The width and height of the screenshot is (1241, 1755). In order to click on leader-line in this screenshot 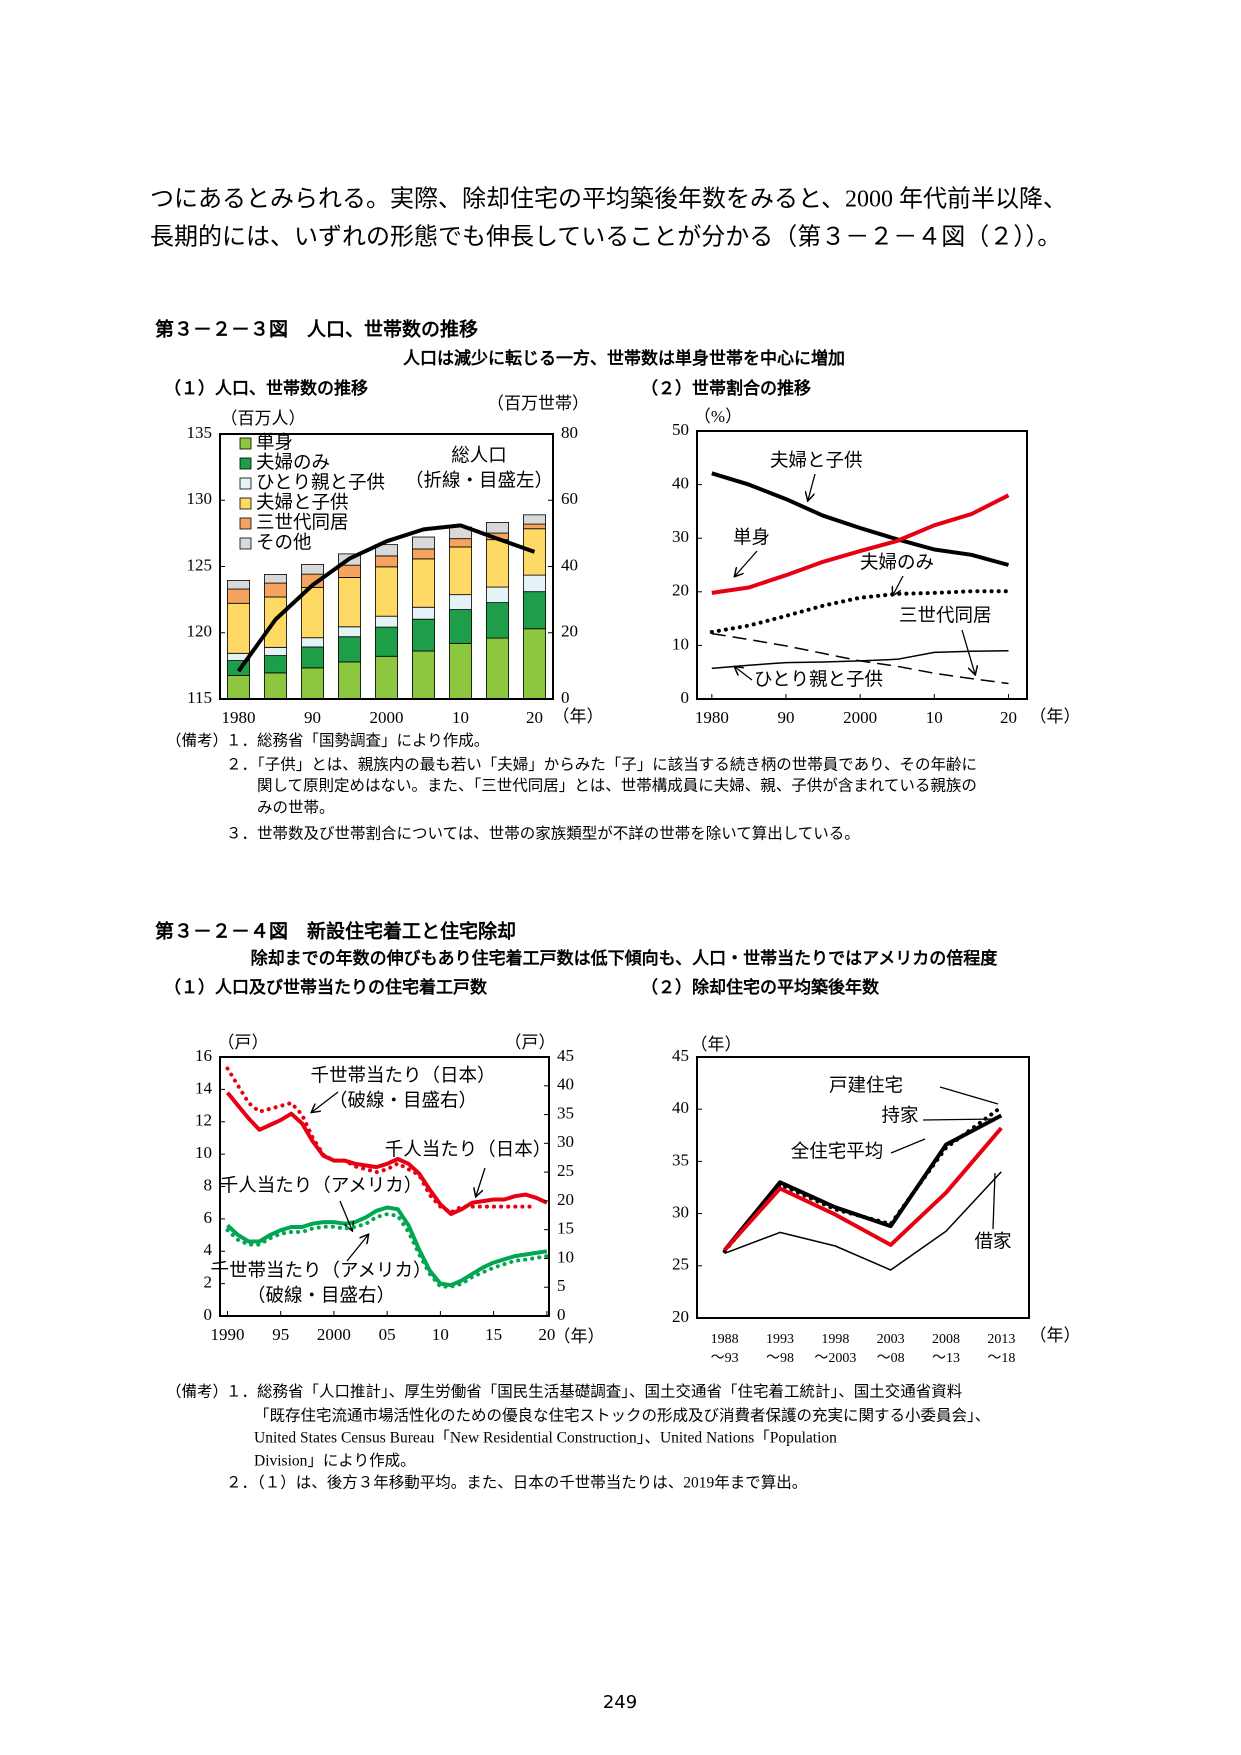, I will do `click(969, 1095)`.